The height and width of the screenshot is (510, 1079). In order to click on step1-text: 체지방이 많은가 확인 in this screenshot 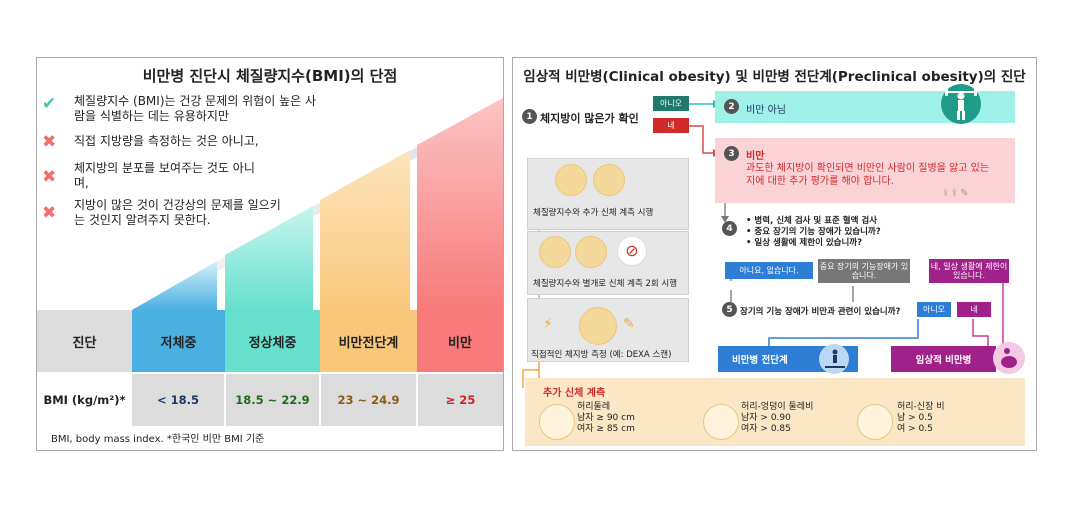, I will do `click(589, 118)`.